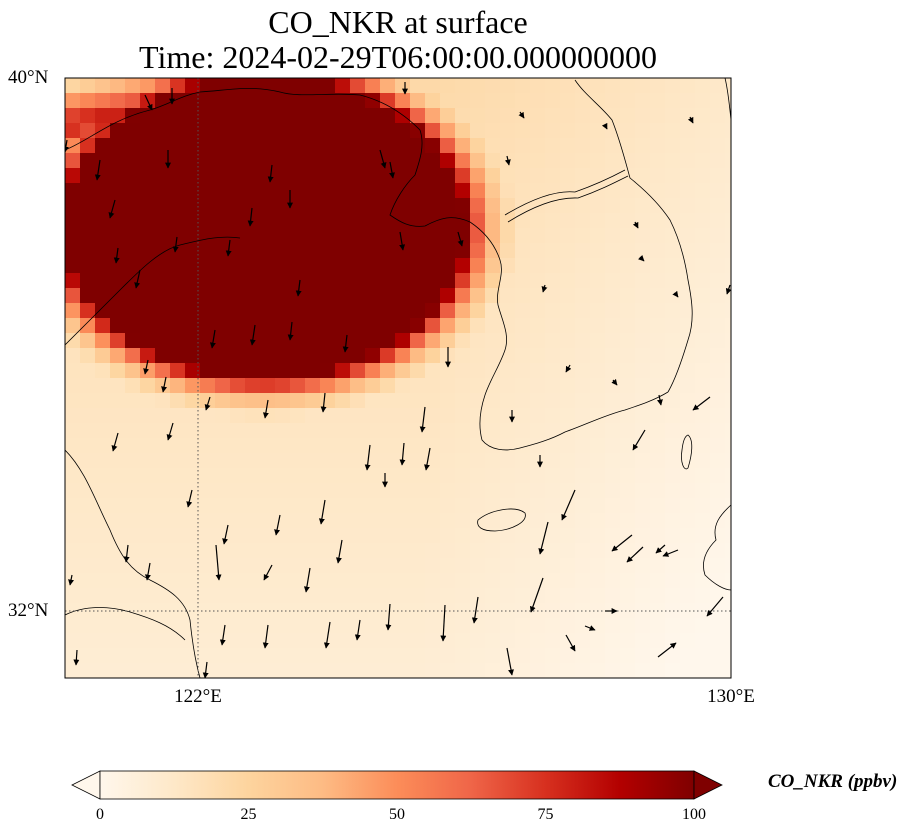 Image resolution: width=920 pixels, height=836 pixels. What do you see at coordinates (28, 610) in the screenshot?
I see `lat-label-32: 32°N` at bounding box center [28, 610].